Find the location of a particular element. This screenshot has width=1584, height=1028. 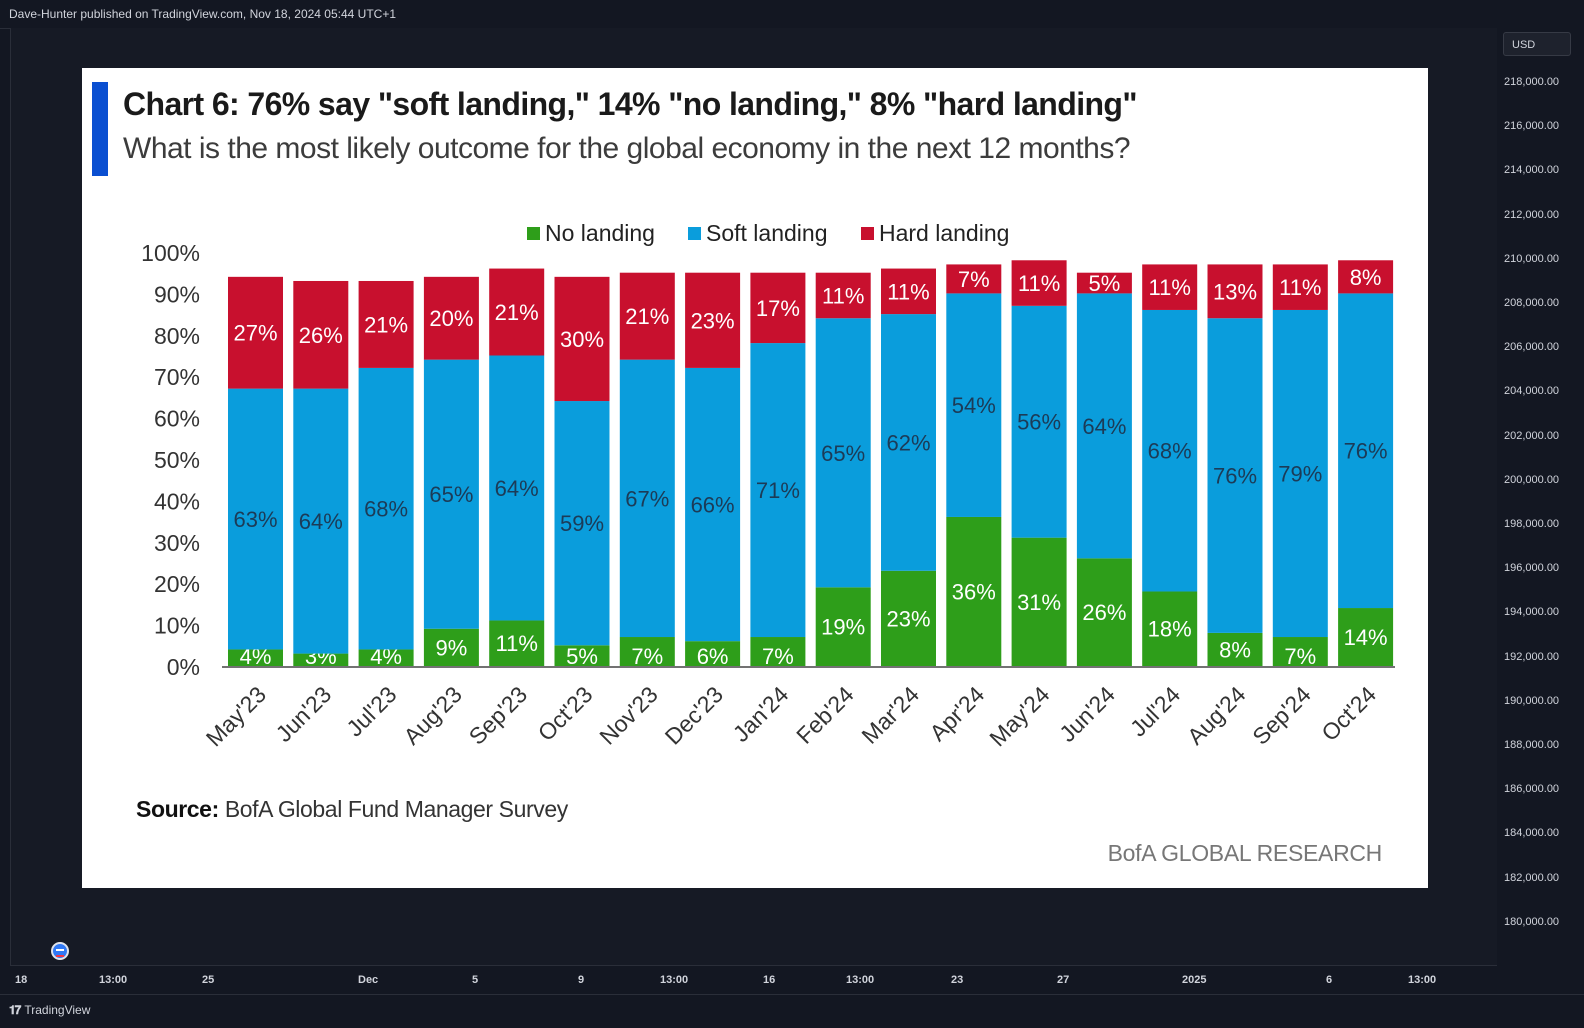

price-axis is located at coordinates (1540, 496).